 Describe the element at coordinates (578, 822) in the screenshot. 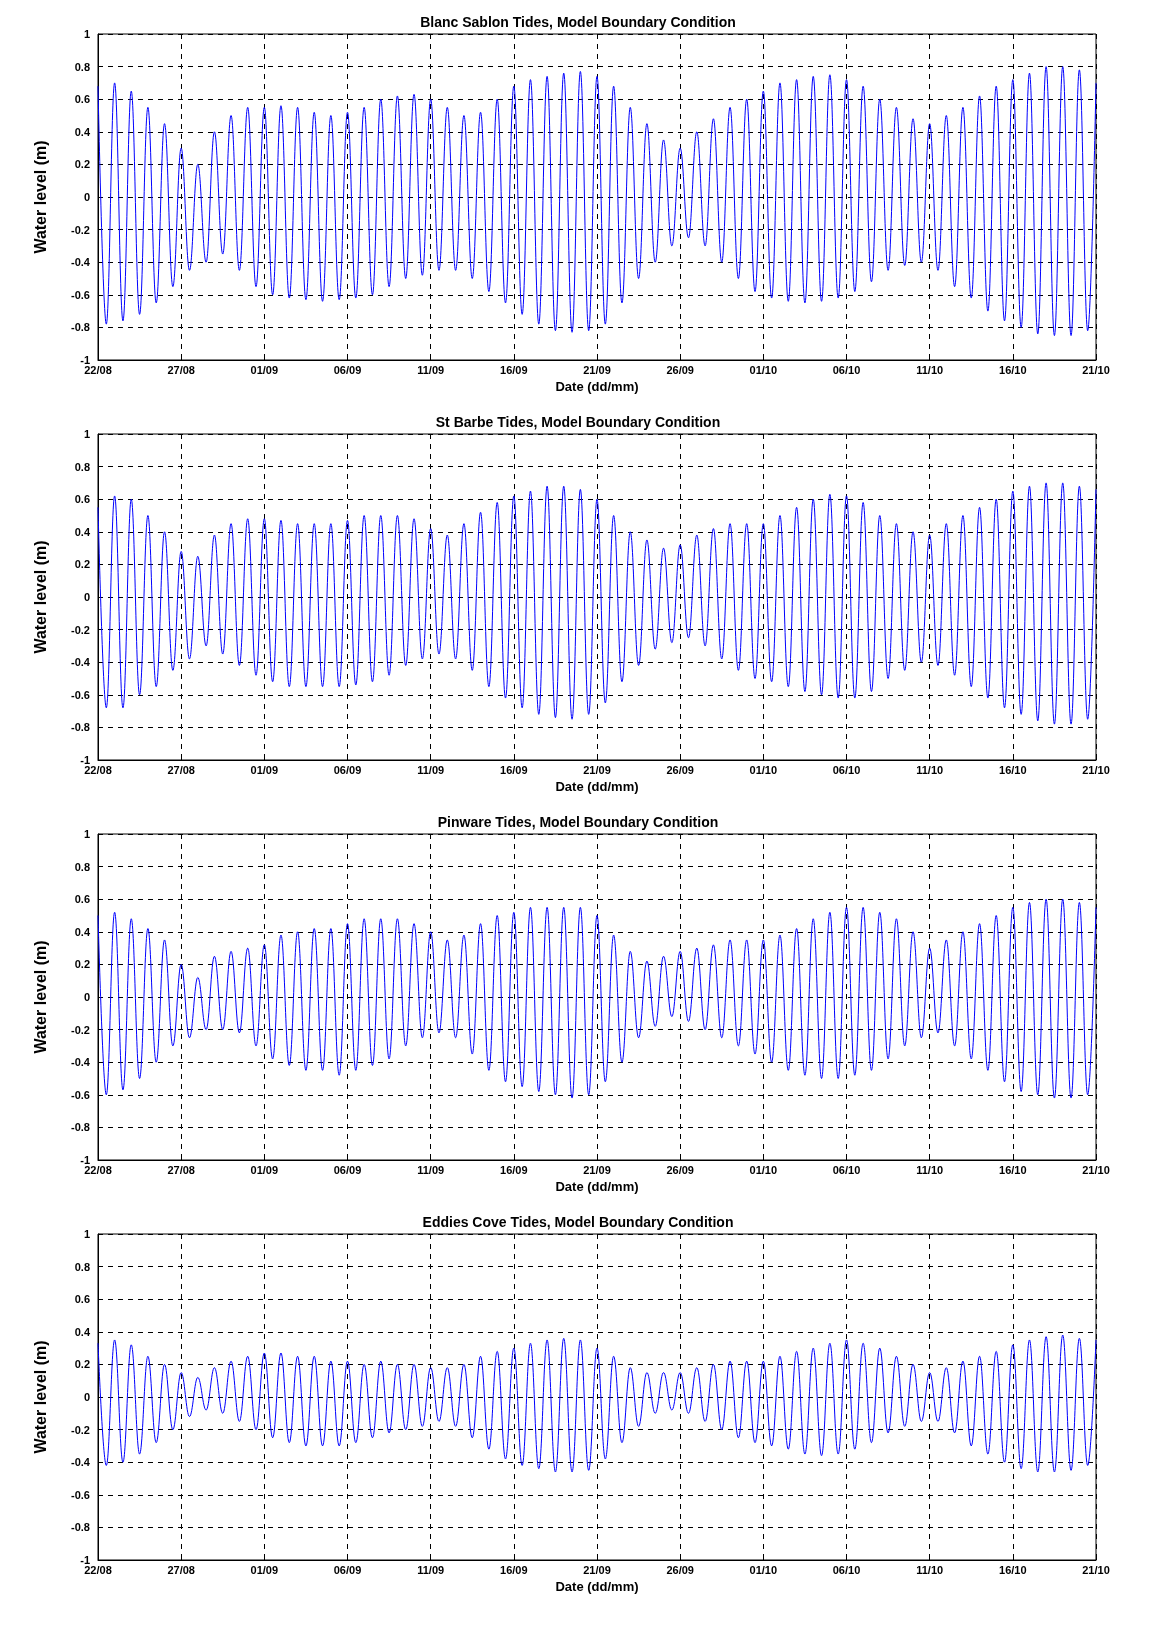

I see `chart-title: Pinware Tides, Model Boundary Condition` at that location.